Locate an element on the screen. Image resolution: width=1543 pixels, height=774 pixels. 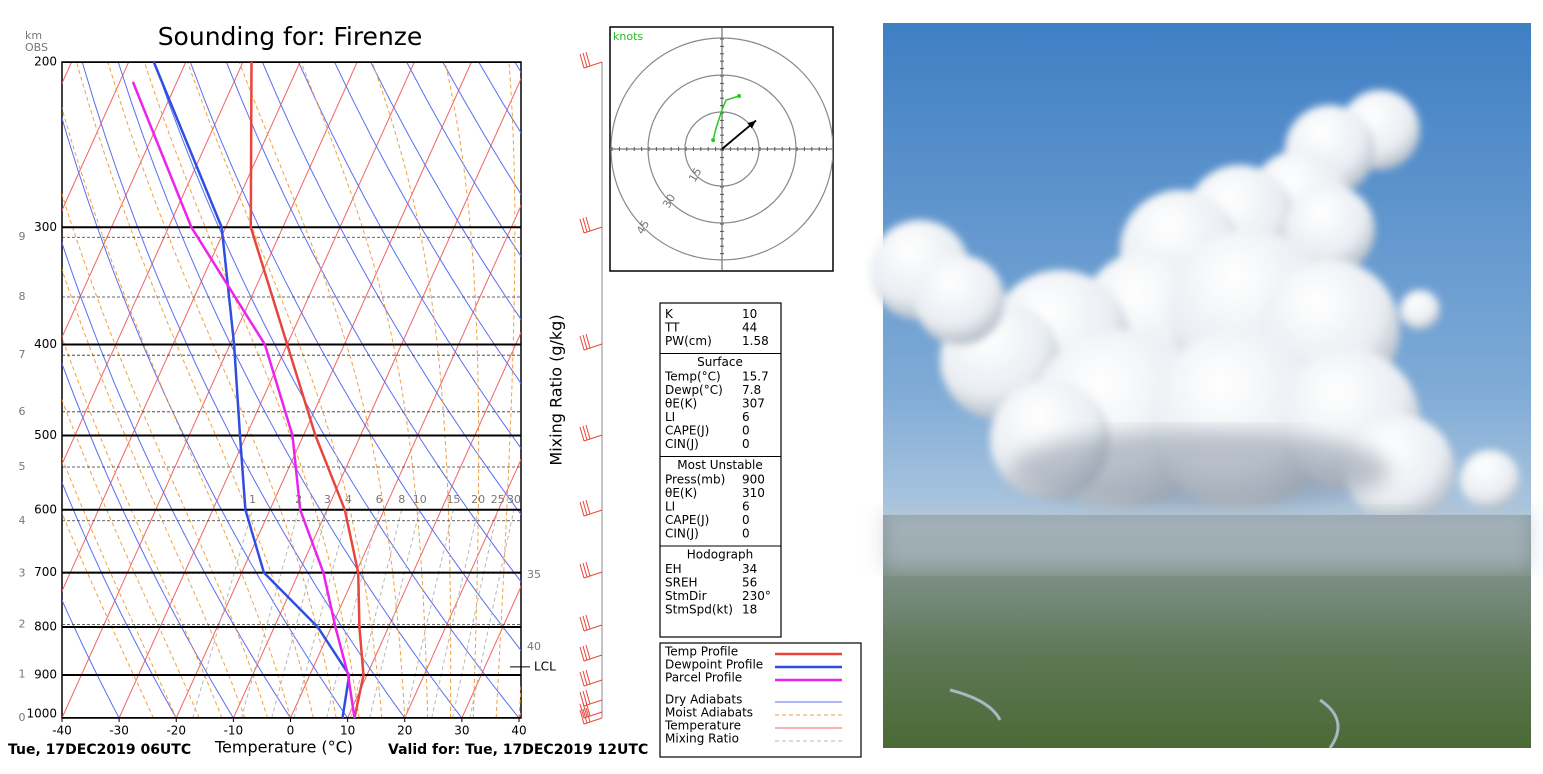
table-value: 18 is located at coordinates (749, 610).